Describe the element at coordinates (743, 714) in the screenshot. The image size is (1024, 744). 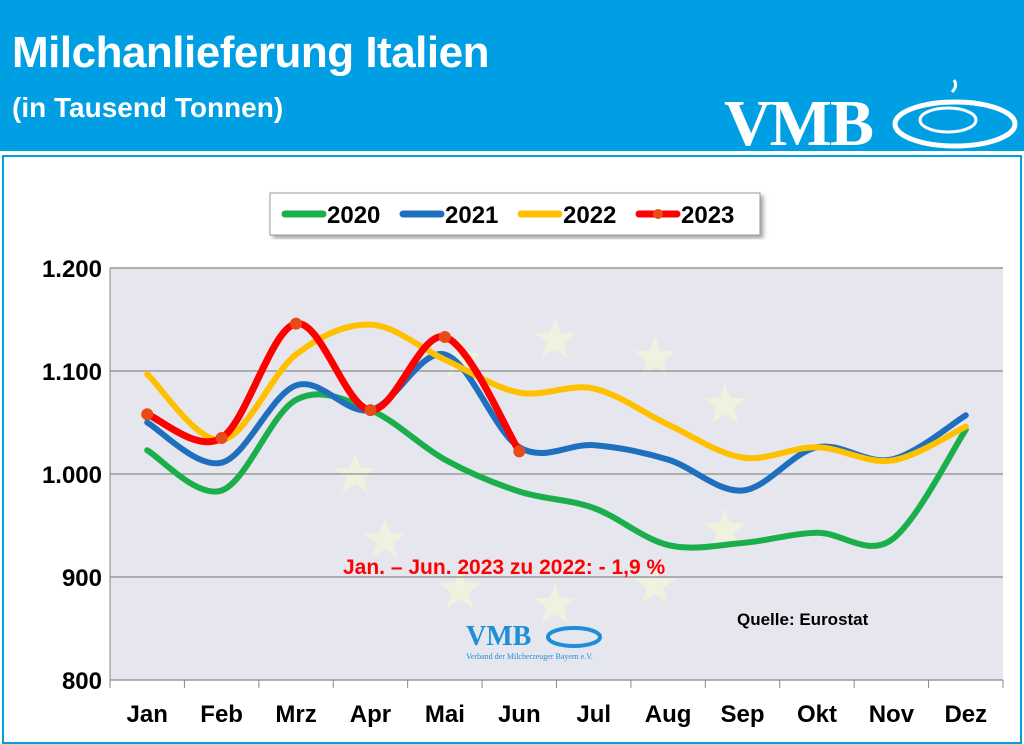
I see `x-tick-label: Sep` at that location.